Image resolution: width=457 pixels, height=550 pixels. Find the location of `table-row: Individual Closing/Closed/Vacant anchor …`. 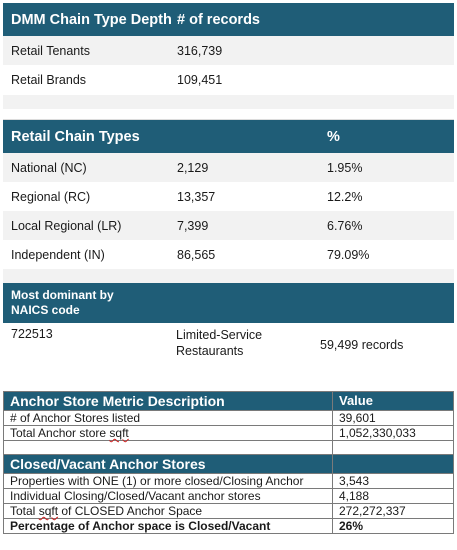

table-row: Individual Closing/Closed/Vacant anchor … is located at coordinates (228, 496).